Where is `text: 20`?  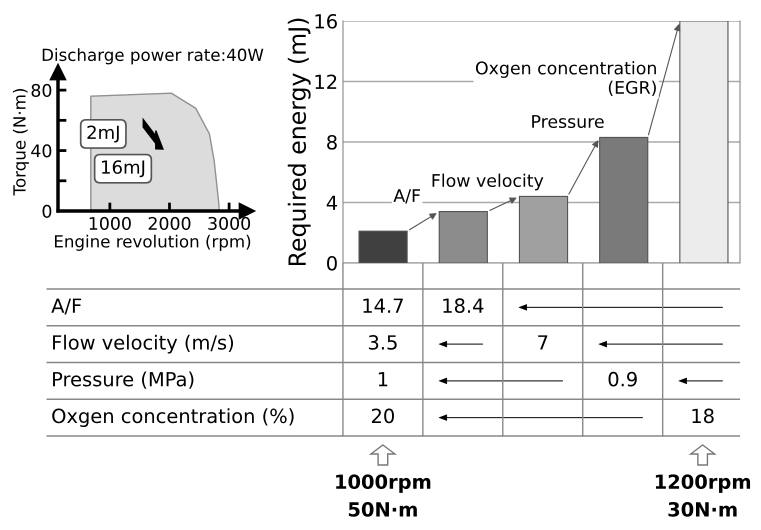
text: 20 is located at coordinates (383, 416).